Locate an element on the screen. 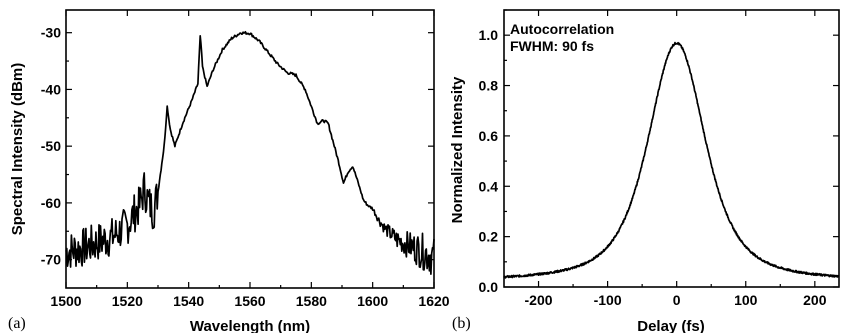  x-tick-label-b: 0 is located at coordinates (677, 300).